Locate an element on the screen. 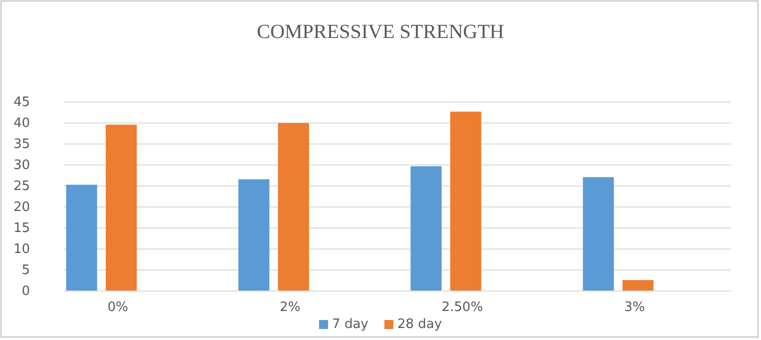 The height and width of the screenshot is (340, 761). y-tick-label: 30 is located at coordinates (21, 166).